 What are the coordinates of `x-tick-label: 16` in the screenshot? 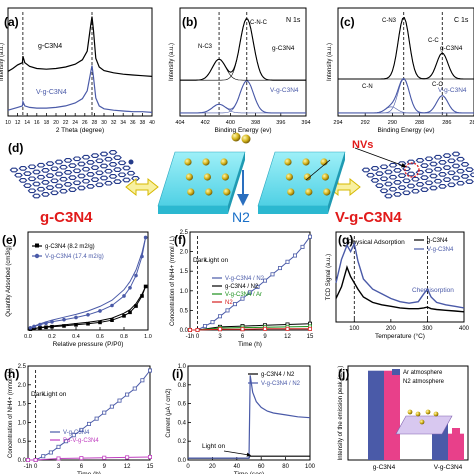 It's located at (37, 123).